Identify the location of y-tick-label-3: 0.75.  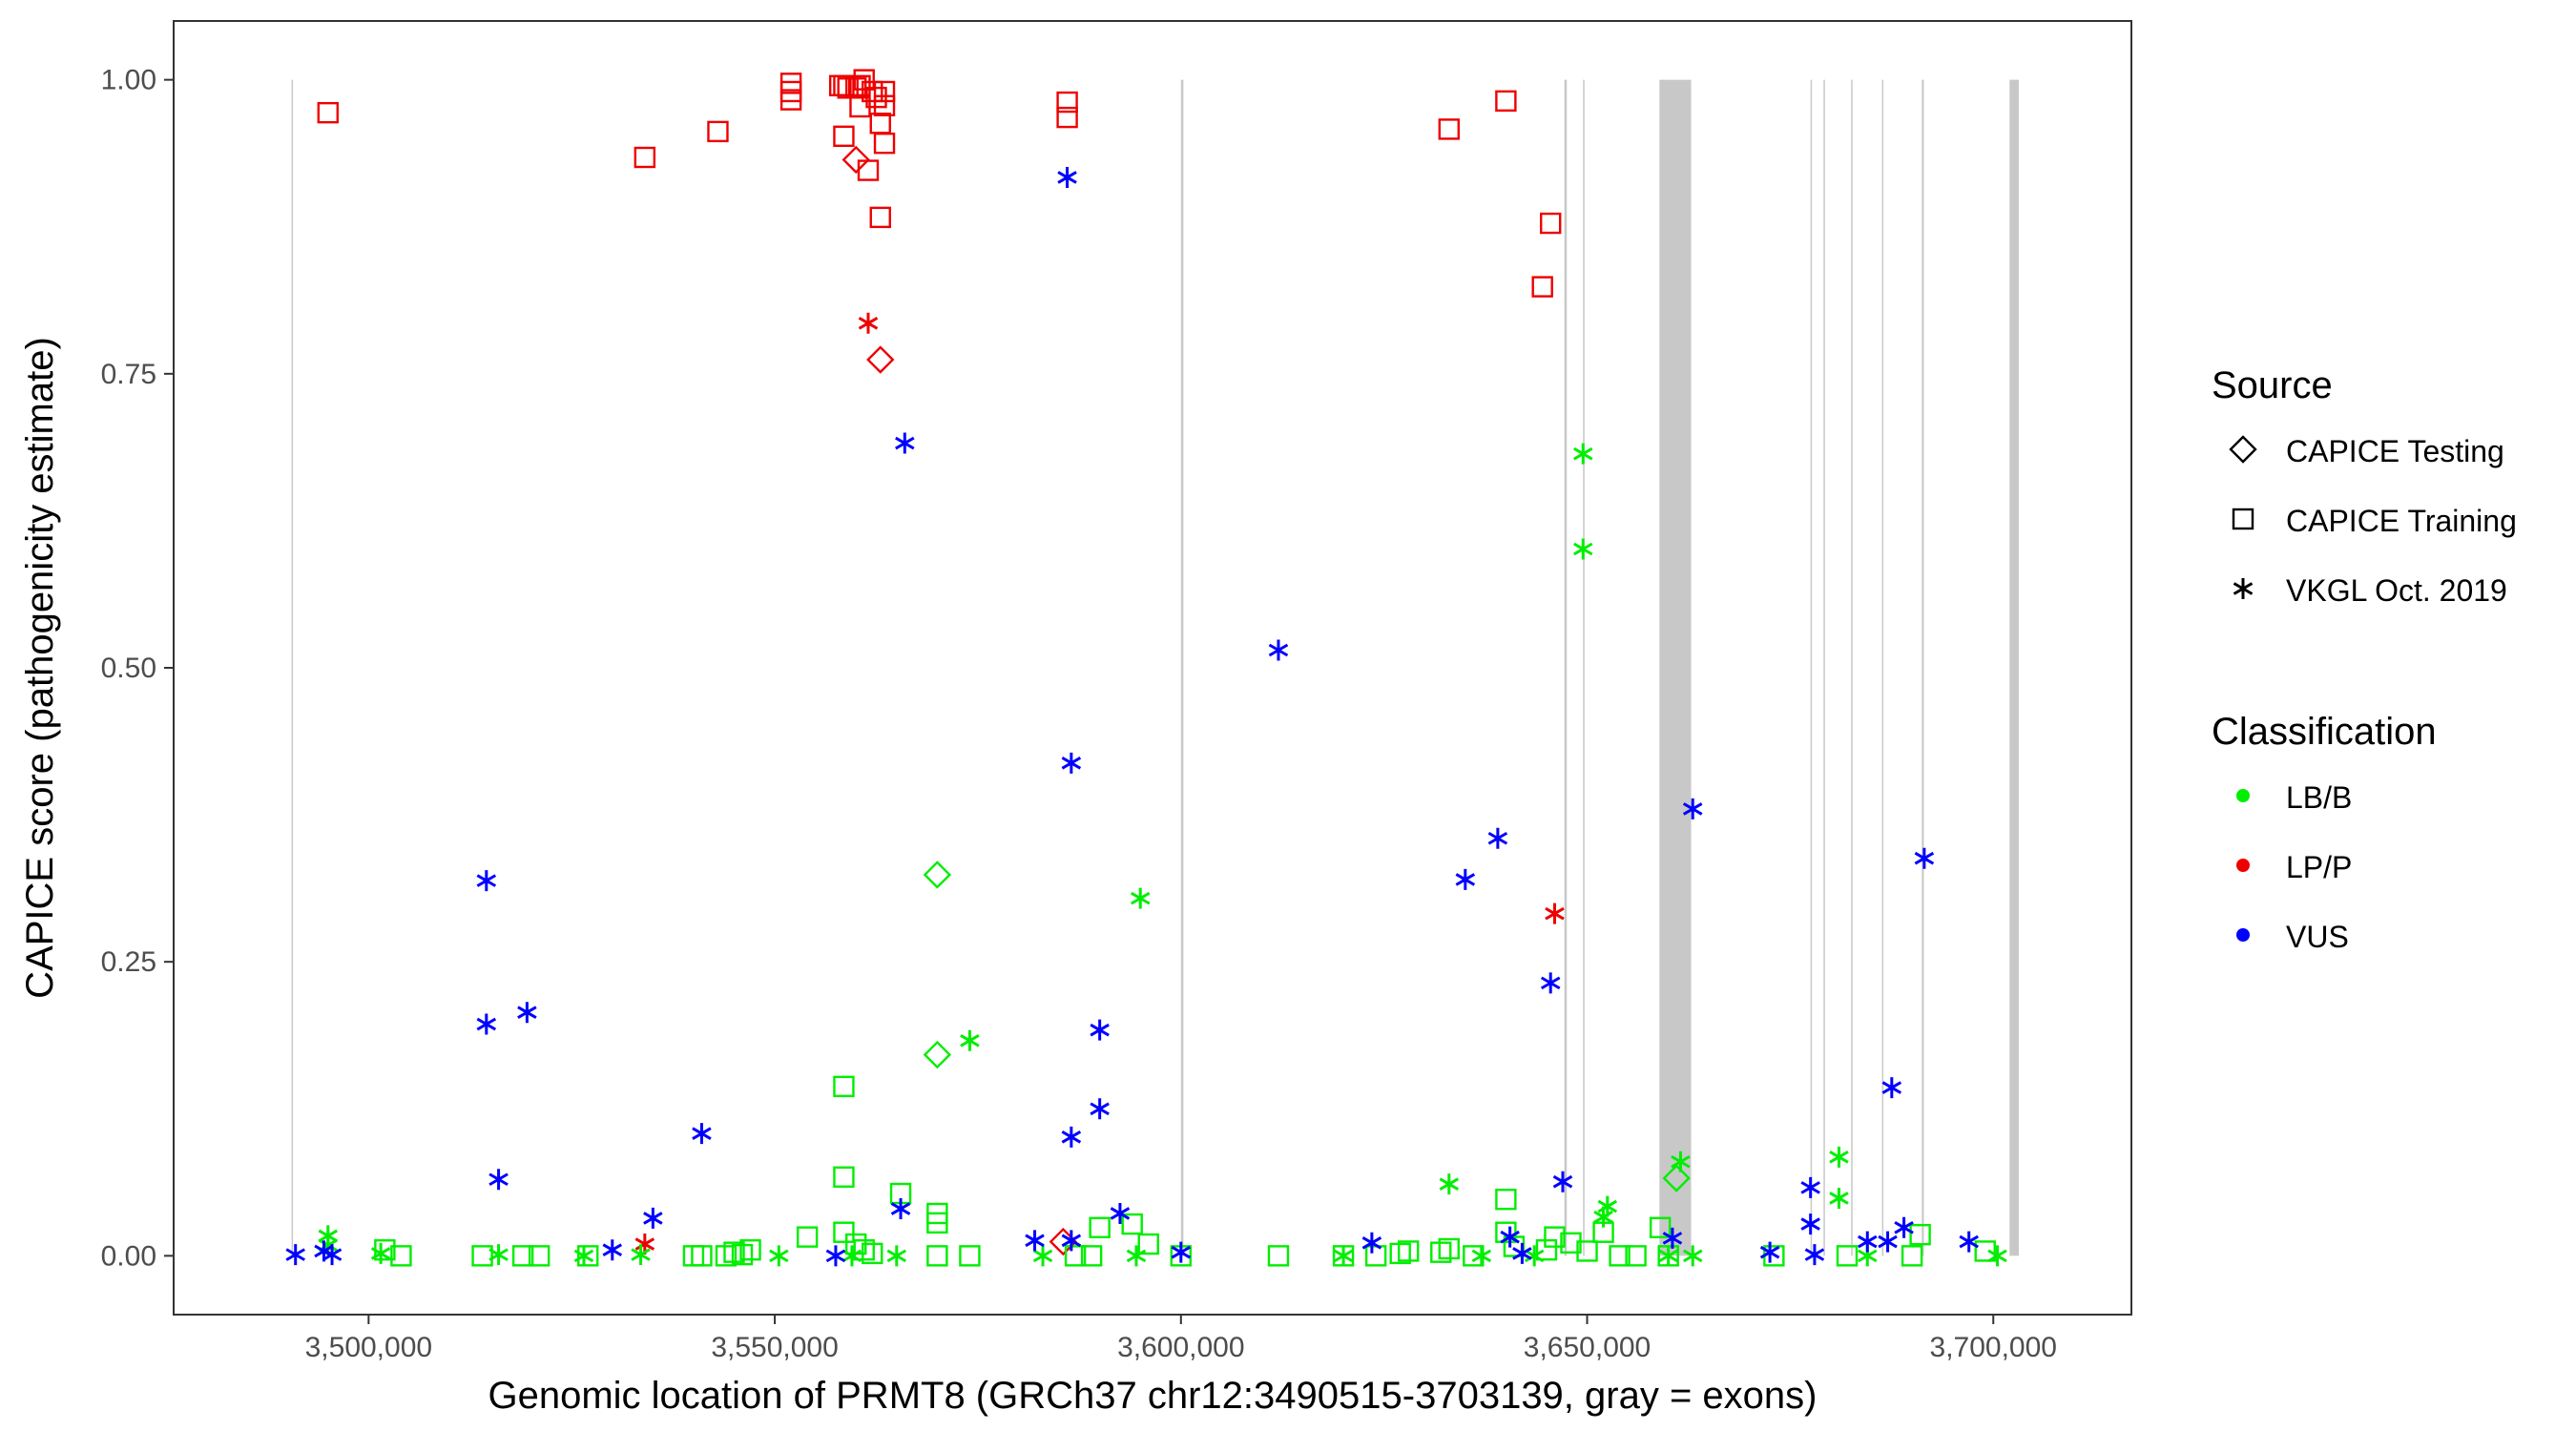
(128, 375).